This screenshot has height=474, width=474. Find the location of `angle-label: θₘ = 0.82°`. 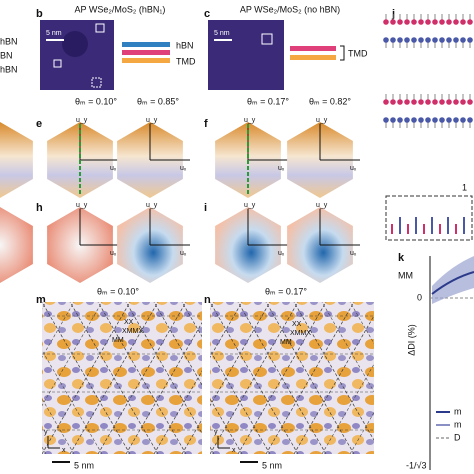

angle-label: θₘ = 0.82° is located at coordinates (330, 101).